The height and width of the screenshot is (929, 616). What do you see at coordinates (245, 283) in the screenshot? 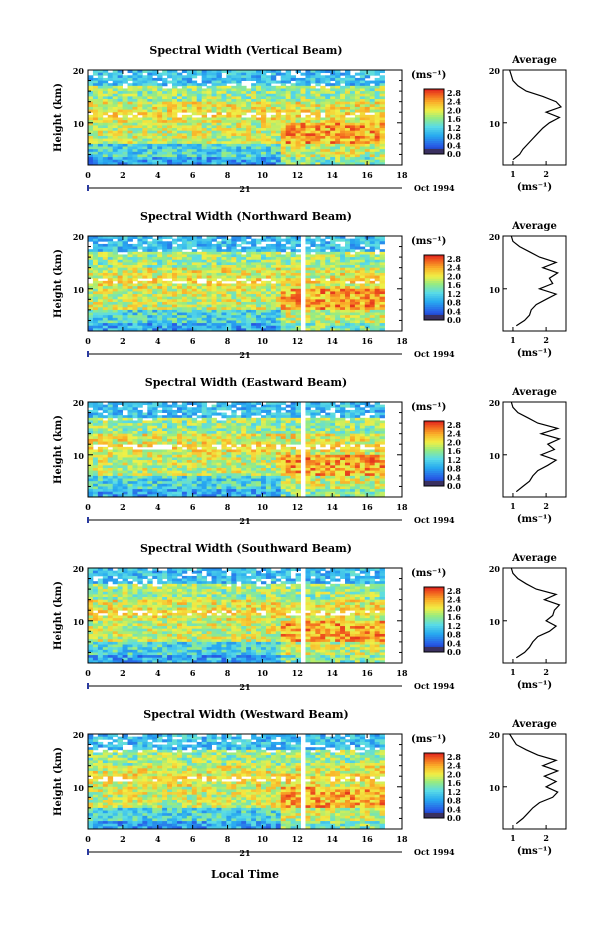
I see `plot-frame` at bounding box center [245, 283].